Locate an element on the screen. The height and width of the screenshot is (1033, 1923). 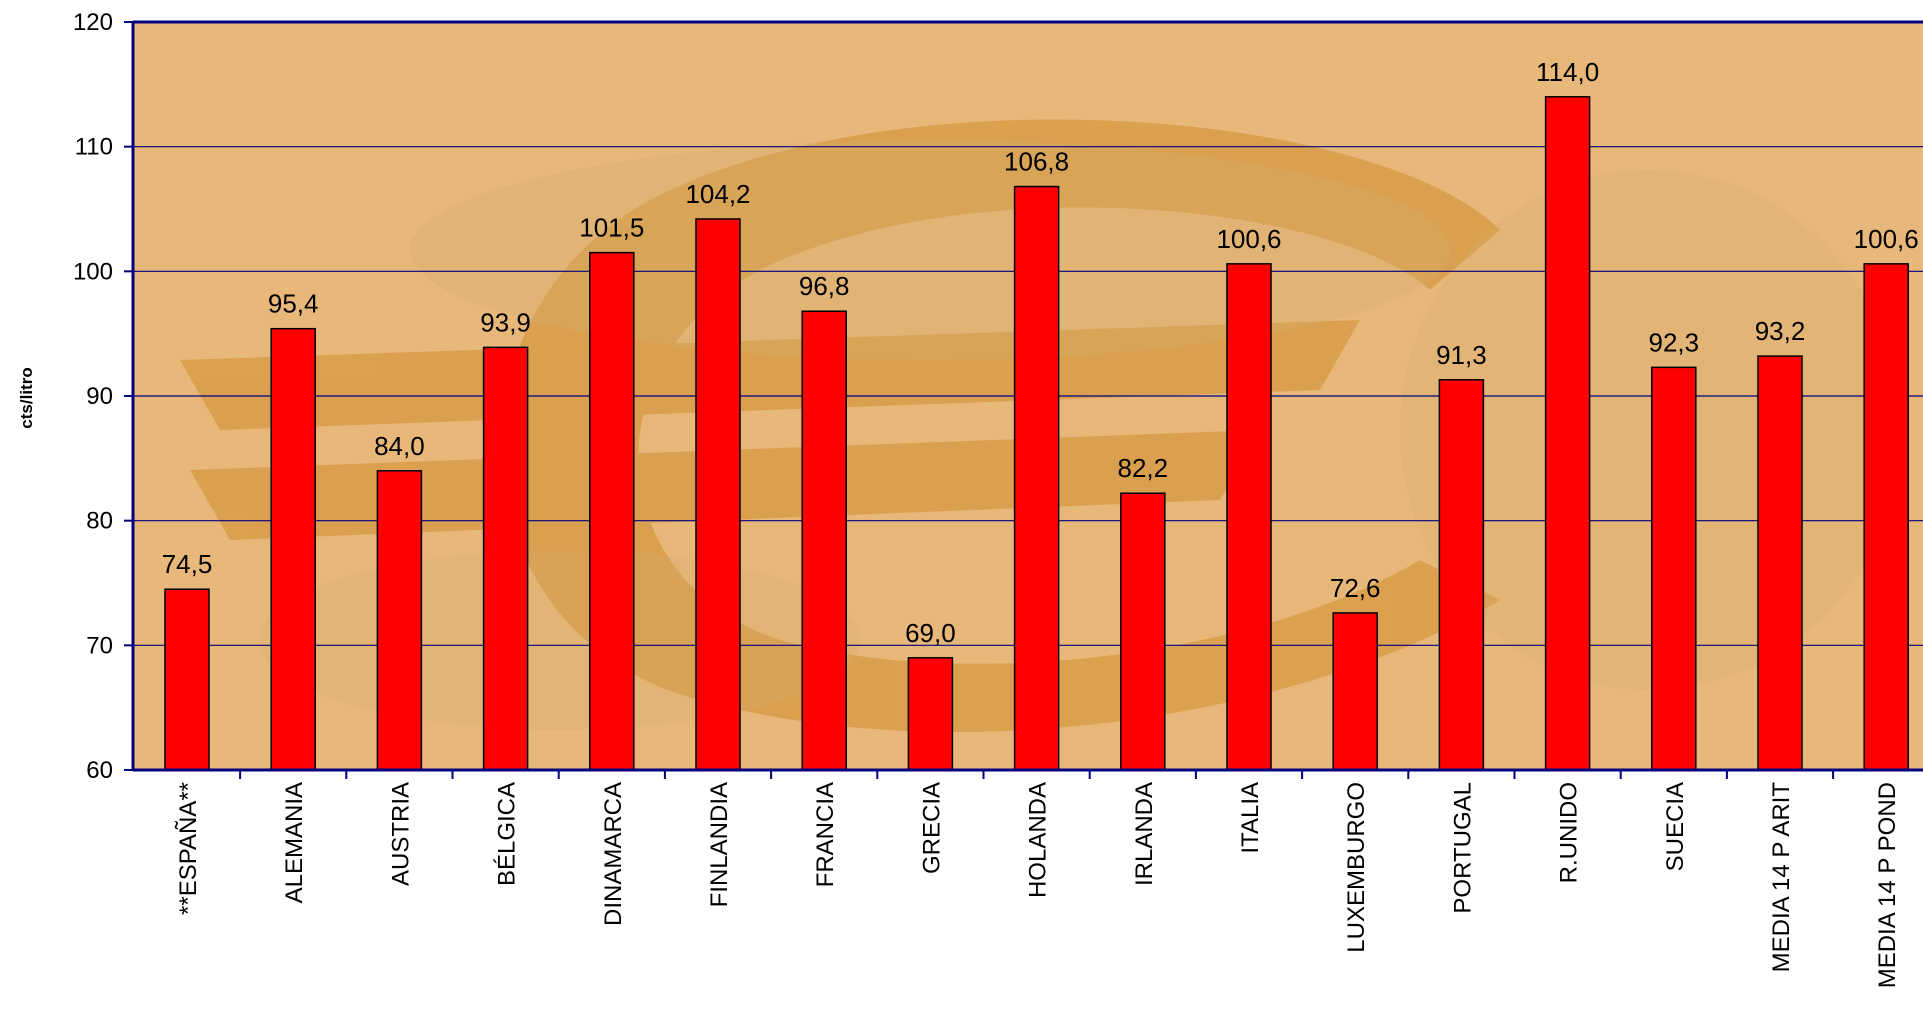
y-tick-label: 60 is located at coordinates (99, 770).